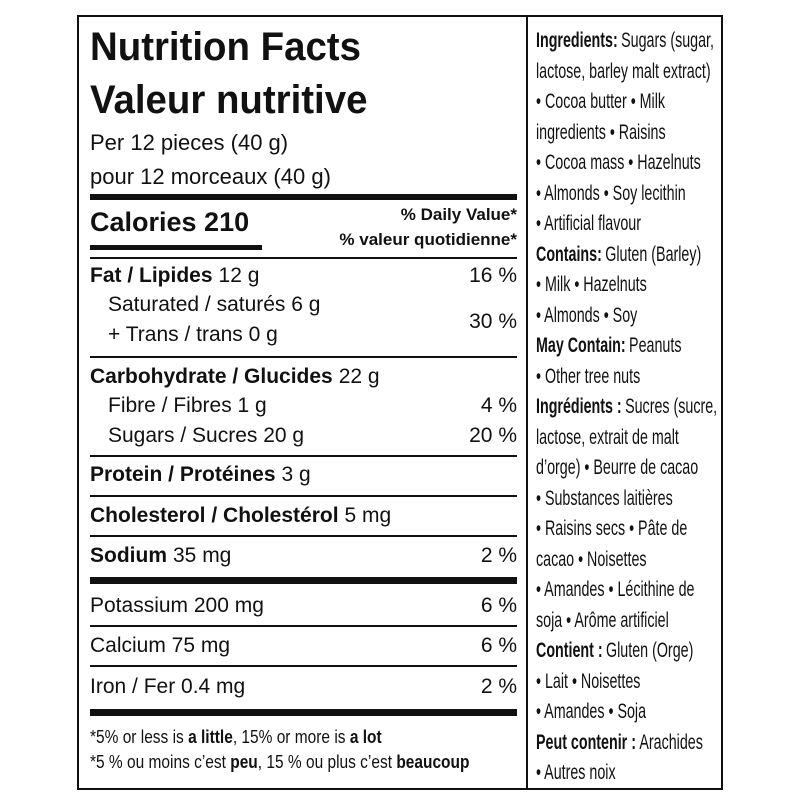 Image resolution: width=800 pixels, height=800 pixels. What do you see at coordinates (428, 239) in the screenshot?
I see `daily-value-fr: % valeur quotidienne*` at bounding box center [428, 239].